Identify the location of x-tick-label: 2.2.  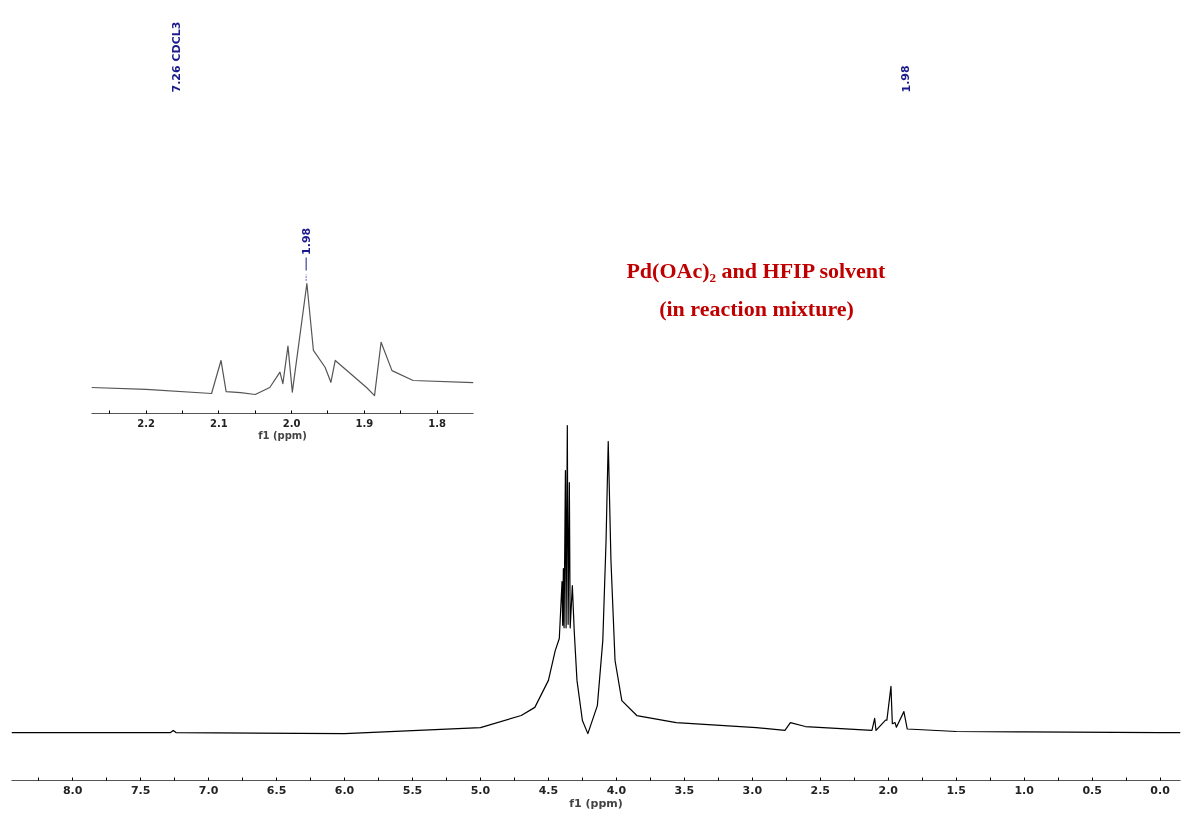
(146, 423).